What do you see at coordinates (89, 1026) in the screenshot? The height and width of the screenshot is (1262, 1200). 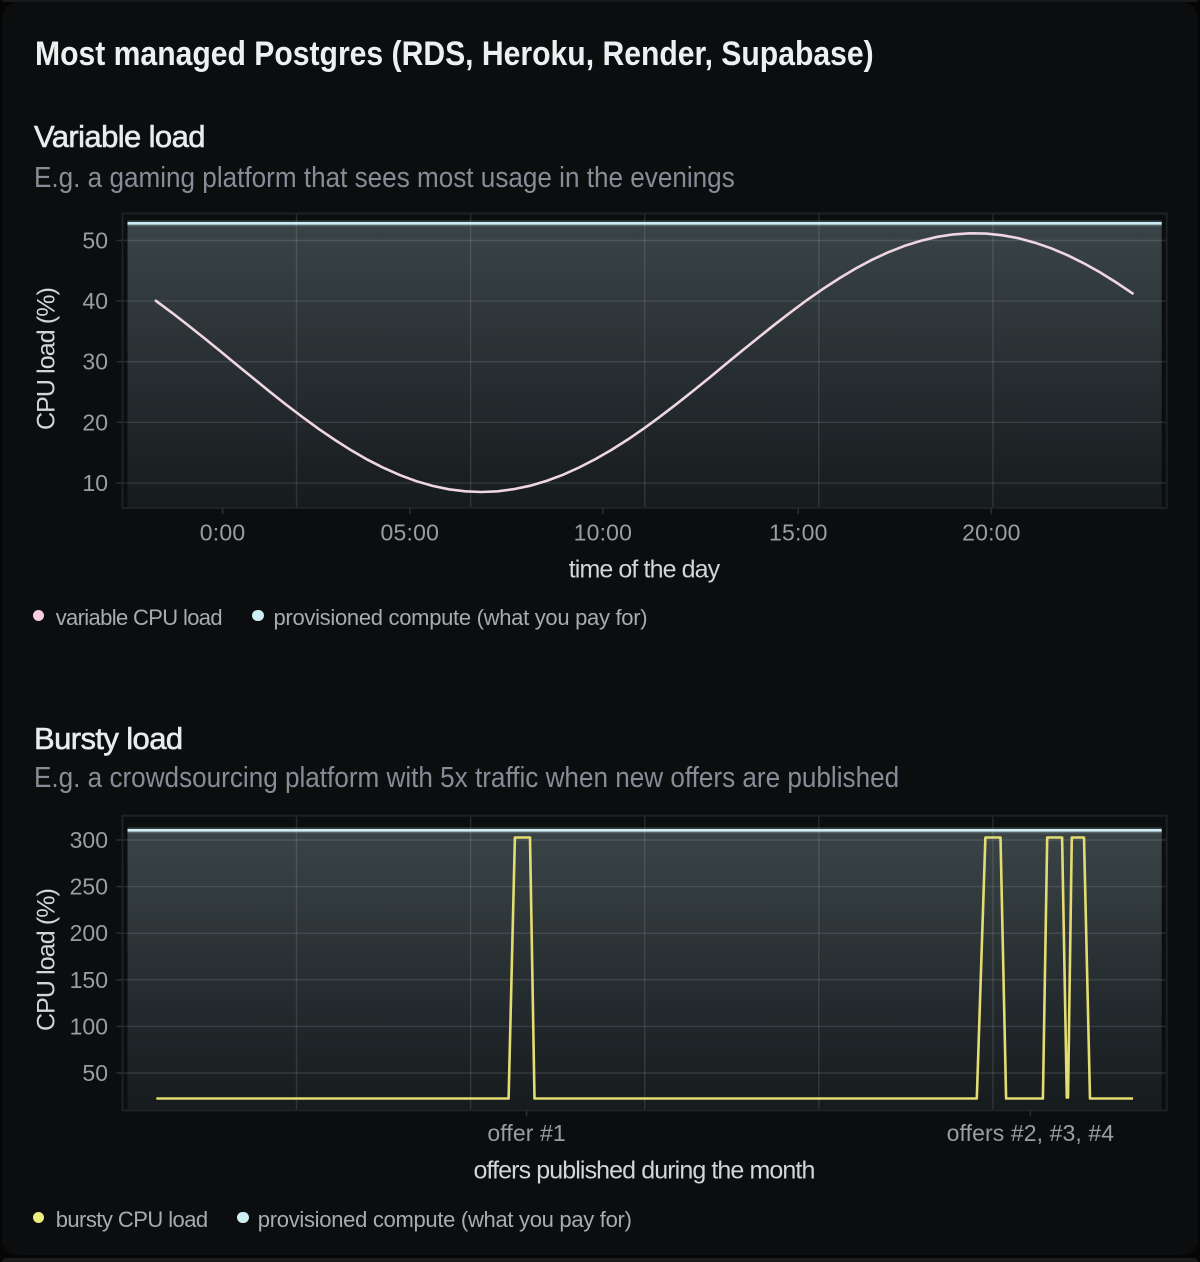 I see `svg-text: 100` at bounding box center [89, 1026].